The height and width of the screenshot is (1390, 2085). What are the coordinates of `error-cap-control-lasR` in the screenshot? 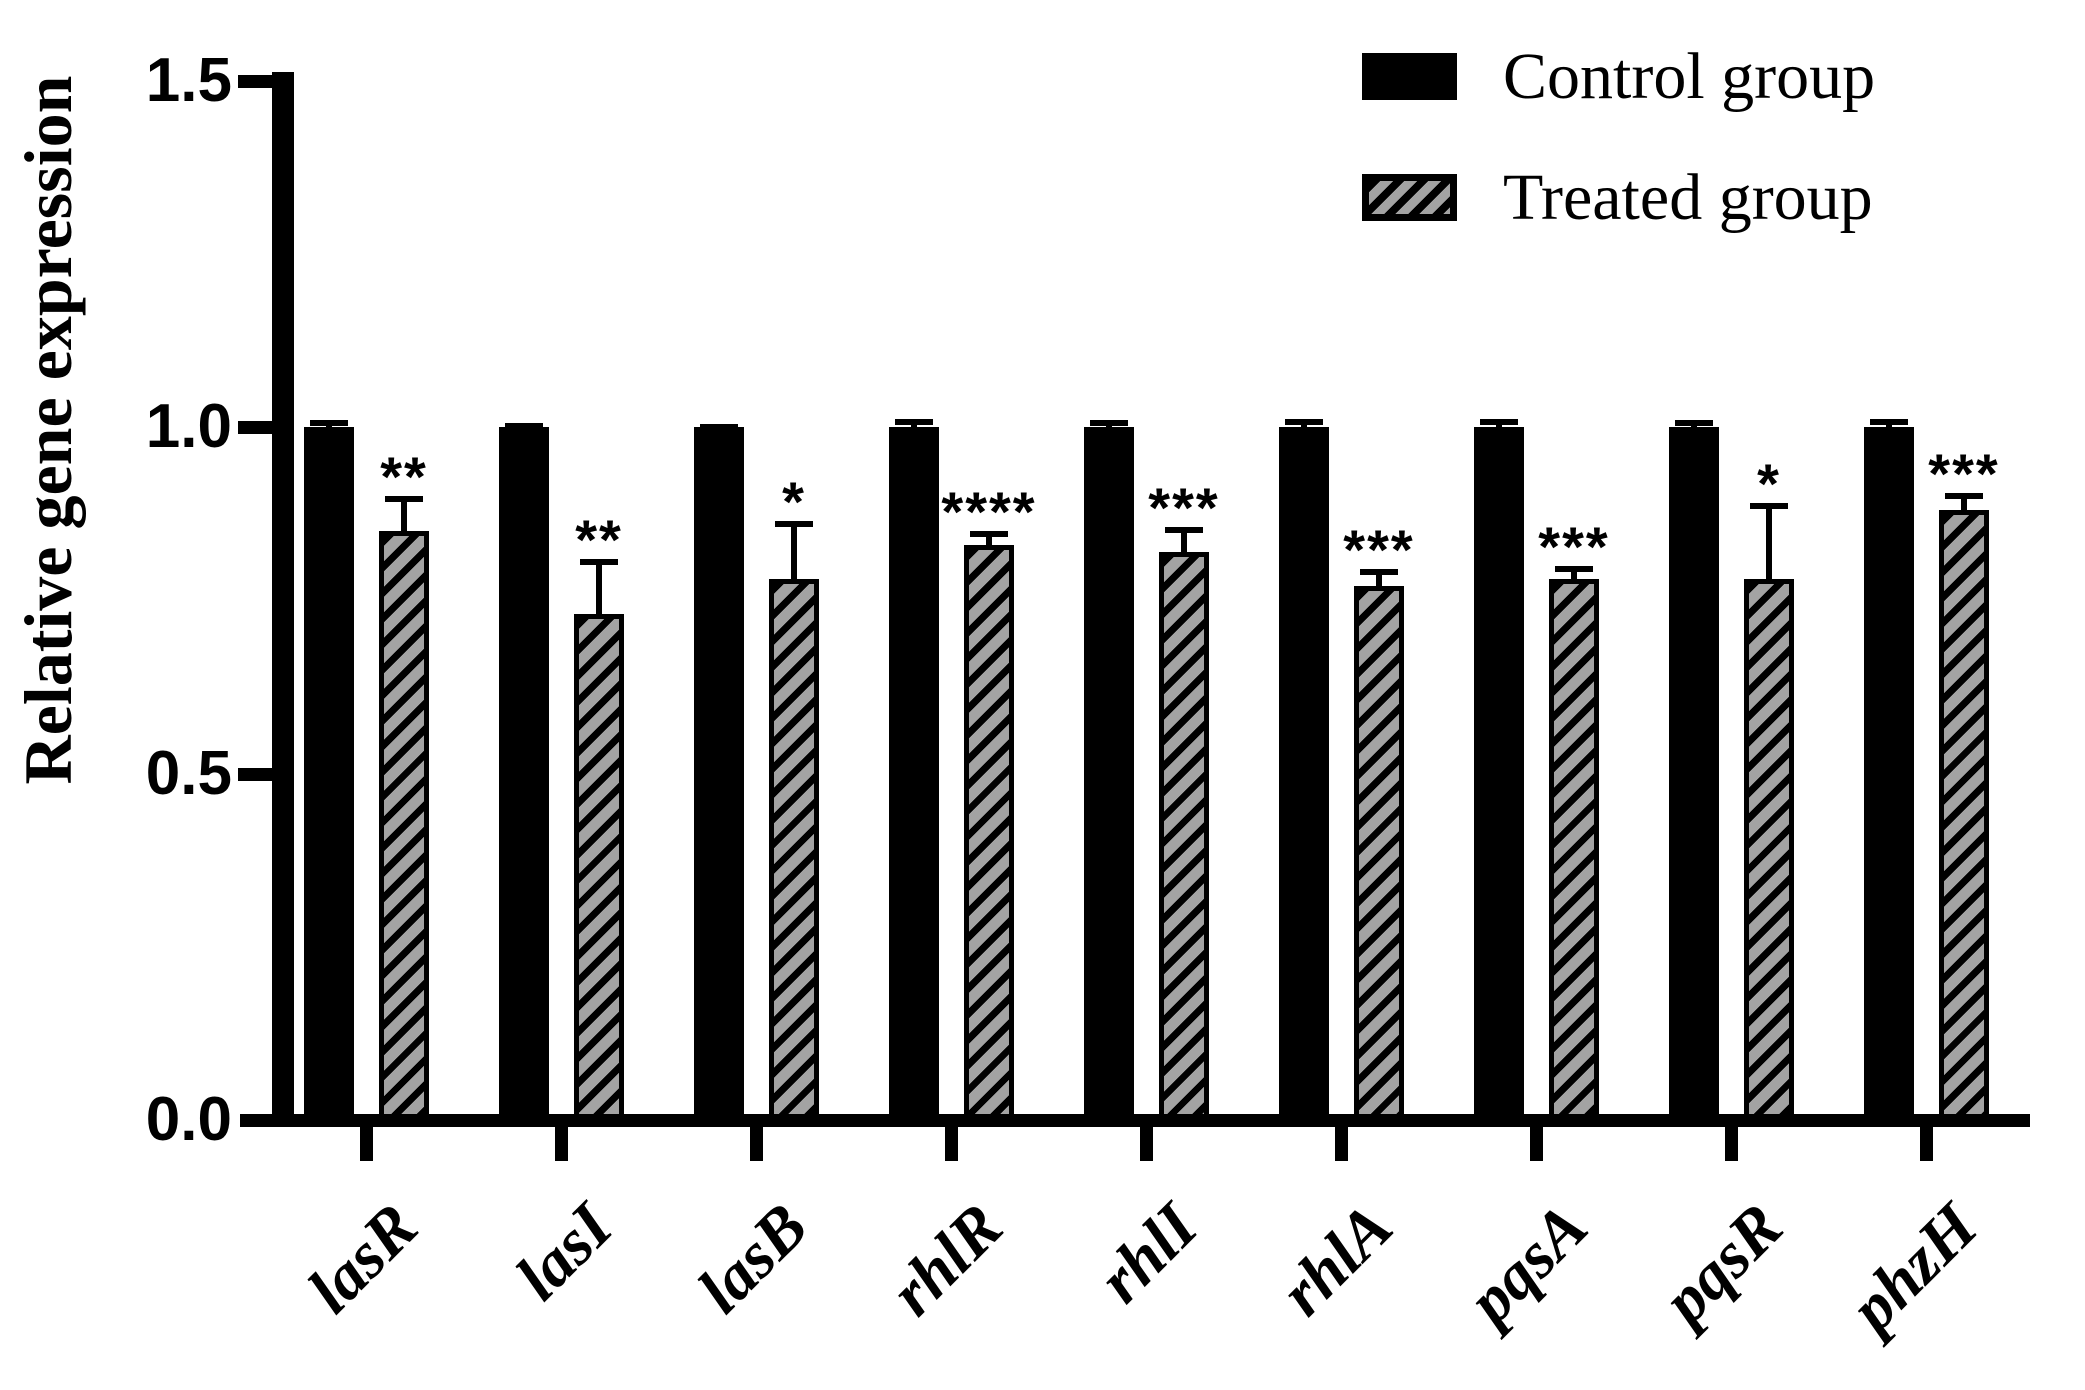 It's located at (329, 423).